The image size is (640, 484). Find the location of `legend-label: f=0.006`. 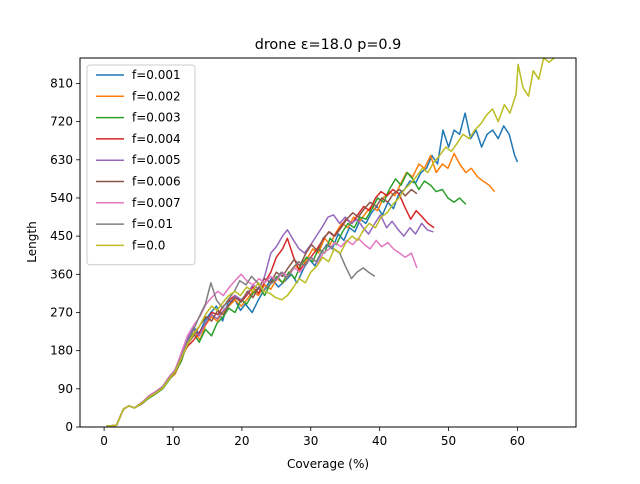

legend-label: f=0.006 is located at coordinates (156, 182).